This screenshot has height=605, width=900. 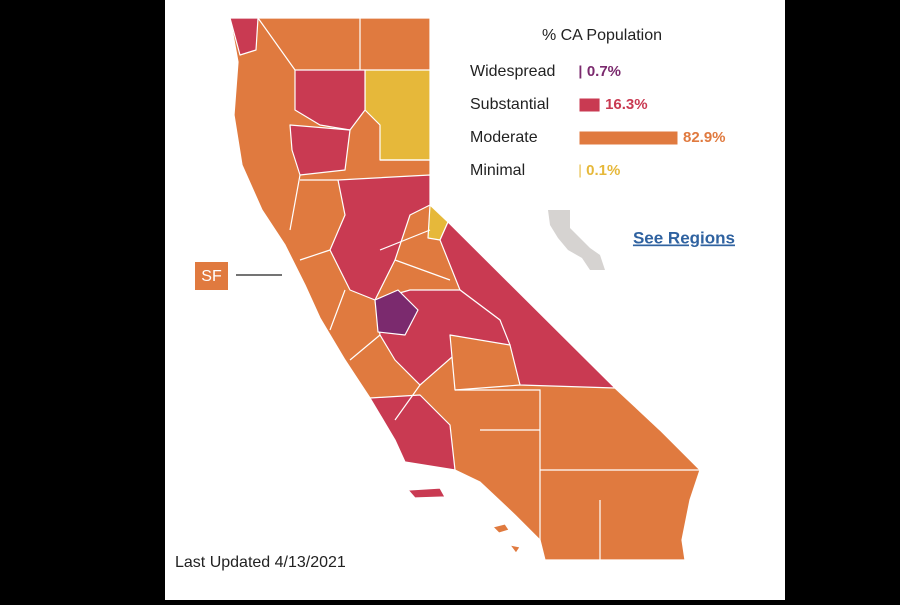 I want to click on legend-value: 82.9%, so click(x=704, y=137).